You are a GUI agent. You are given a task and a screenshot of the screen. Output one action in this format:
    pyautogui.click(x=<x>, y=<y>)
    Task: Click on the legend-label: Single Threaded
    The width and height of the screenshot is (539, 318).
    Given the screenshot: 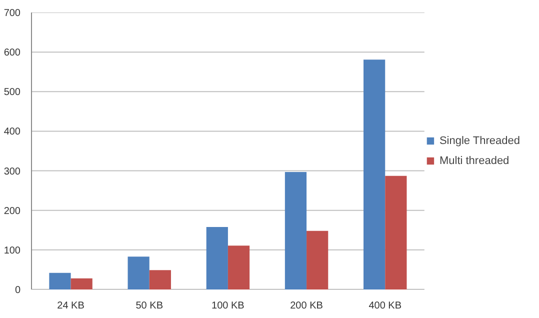 What is the action you would take?
    pyautogui.click(x=479, y=140)
    